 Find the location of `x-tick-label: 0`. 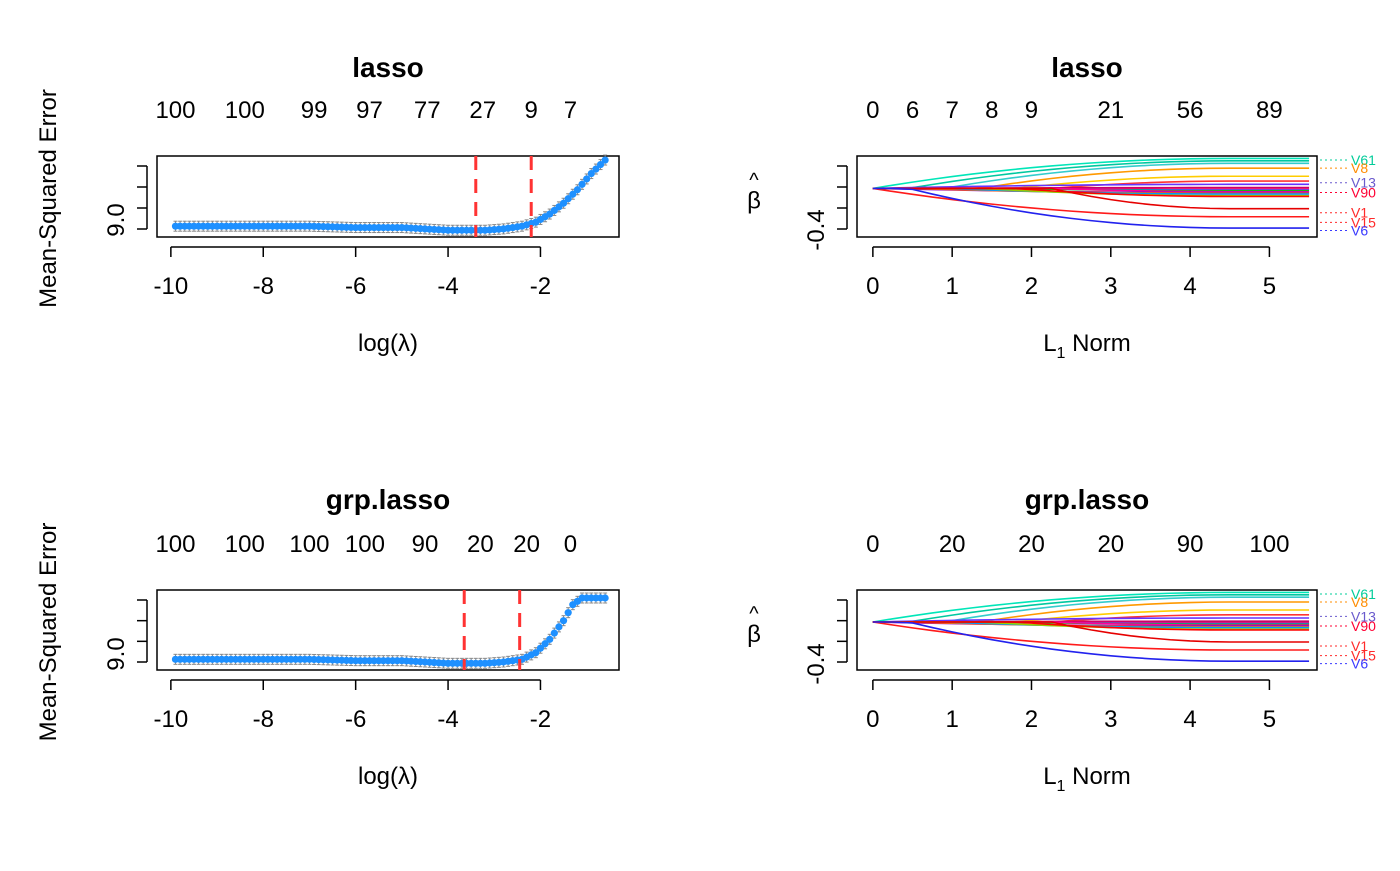

x-tick-label: 0 is located at coordinates (872, 719).